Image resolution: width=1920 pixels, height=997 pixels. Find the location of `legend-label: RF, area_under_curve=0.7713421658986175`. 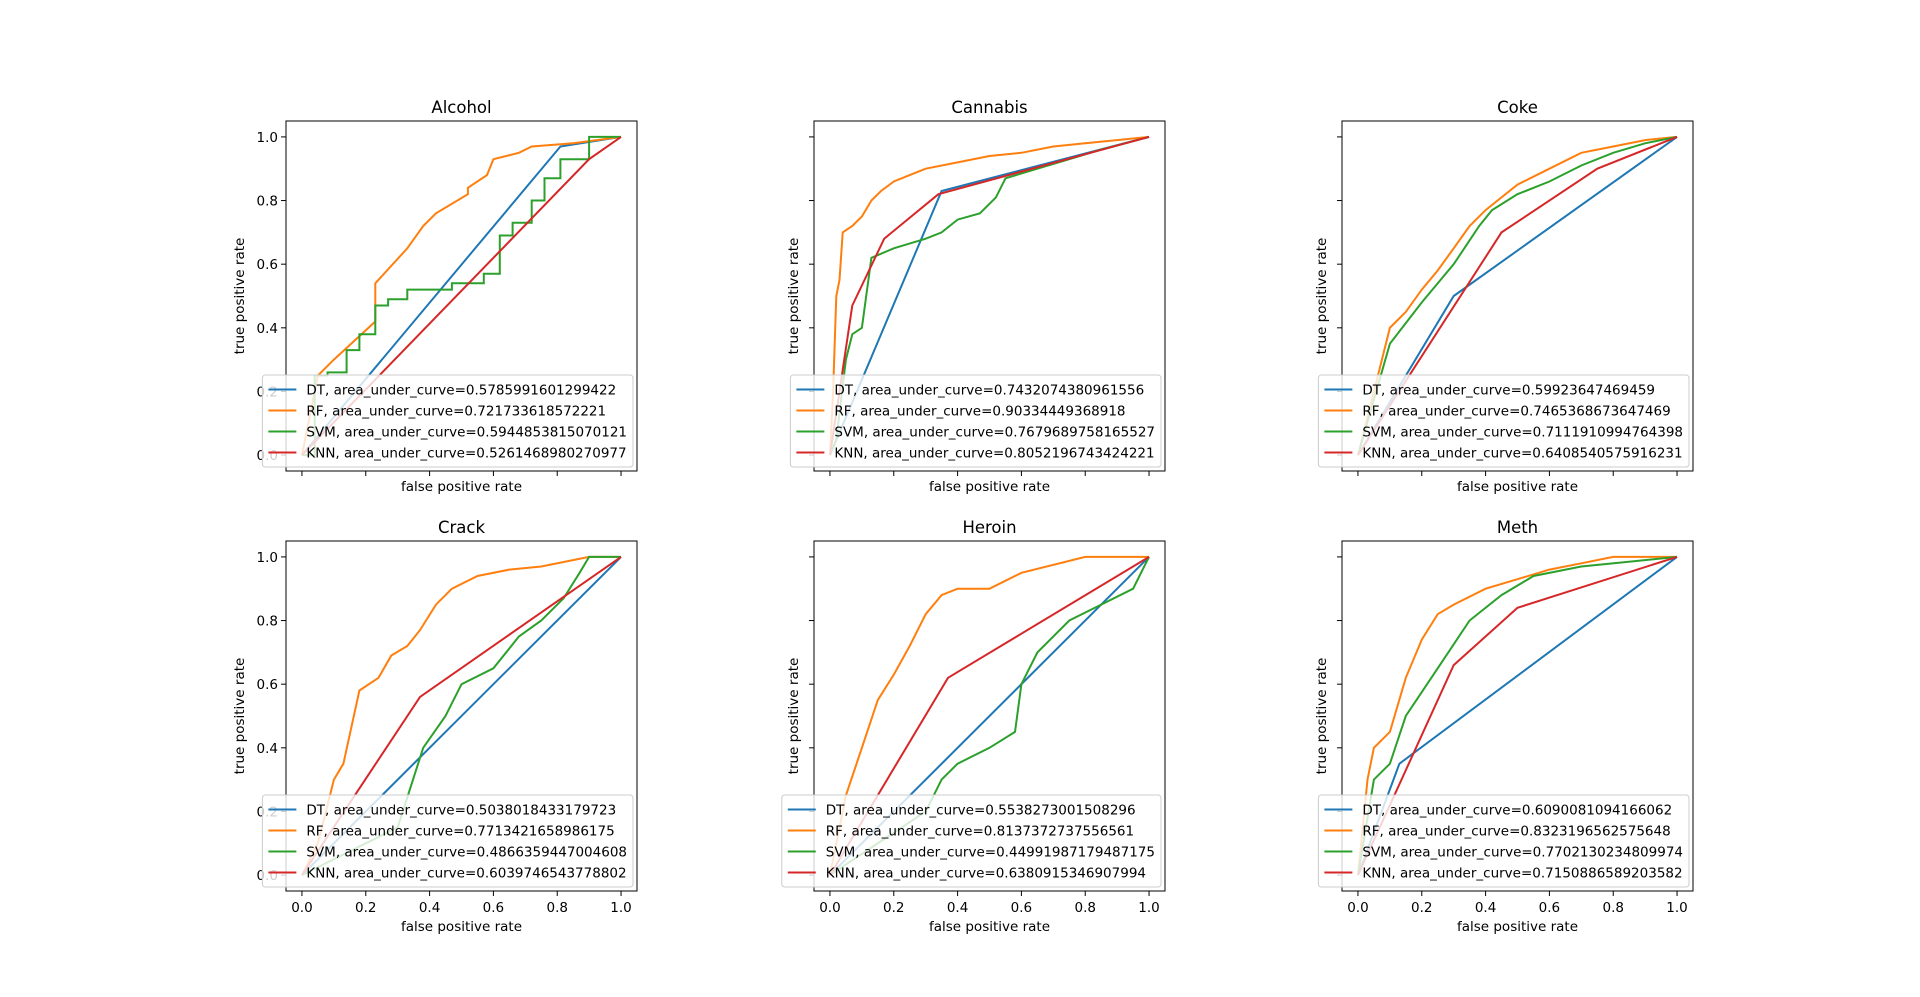

legend-label: RF, area_under_curve=0.7713421658986175 is located at coordinates (460, 832).